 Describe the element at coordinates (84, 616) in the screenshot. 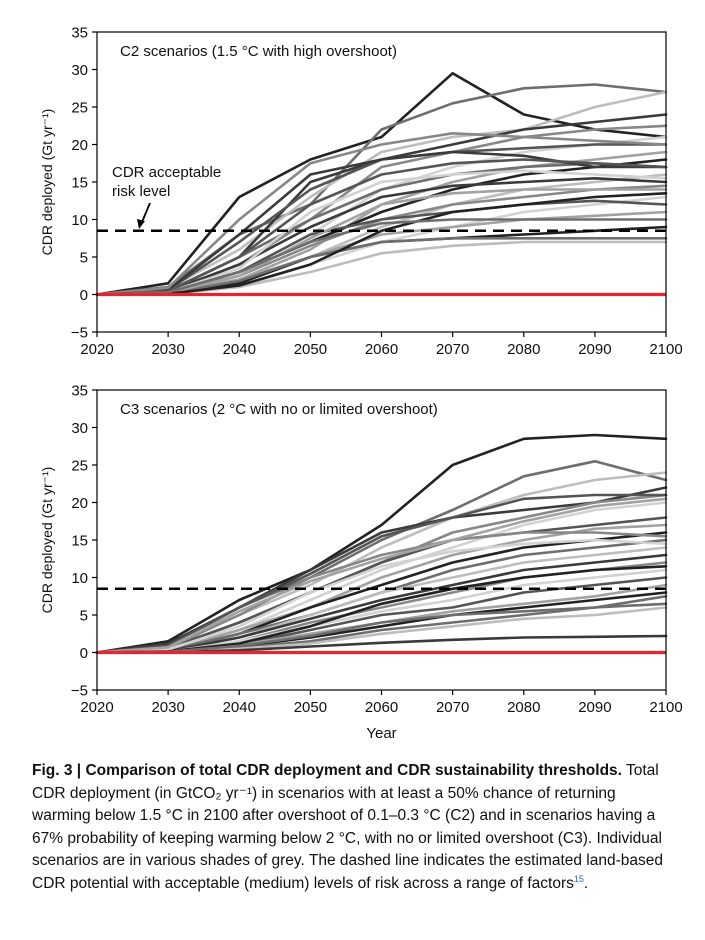

I see `c3-y-tick-label: 5` at that location.